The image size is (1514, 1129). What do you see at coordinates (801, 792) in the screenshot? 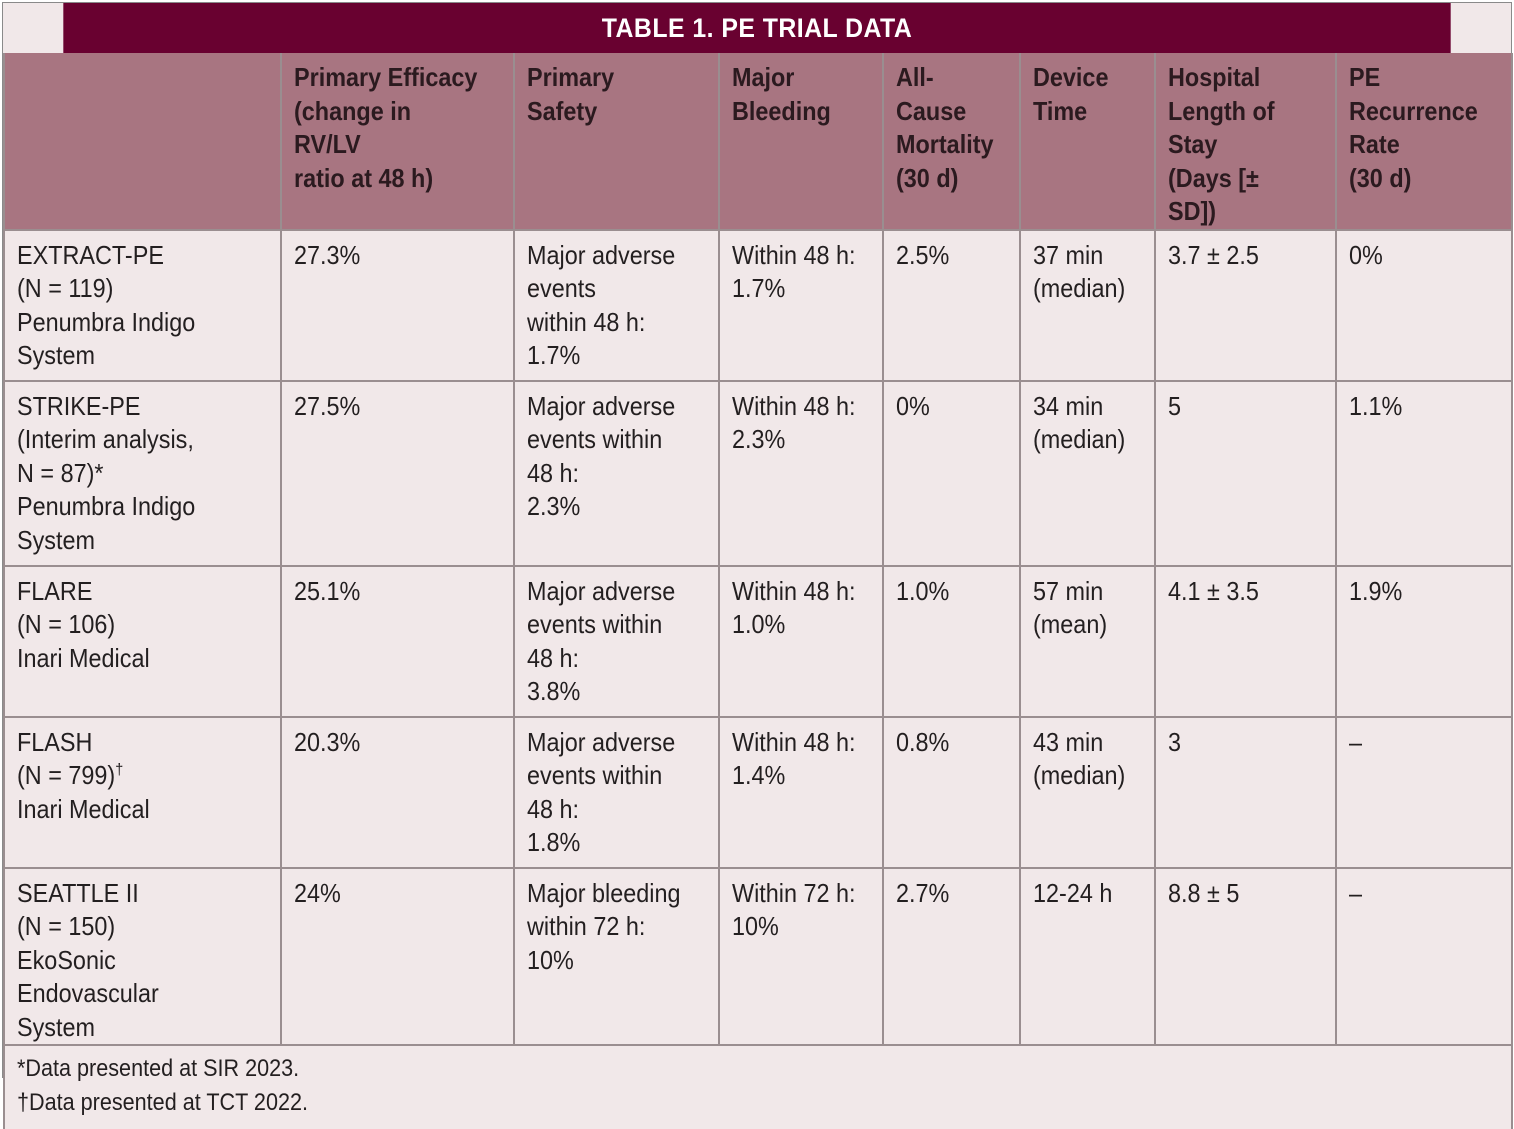
I see `cell-bleeding: Within 48 h: 1.4%` at bounding box center [801, 792].